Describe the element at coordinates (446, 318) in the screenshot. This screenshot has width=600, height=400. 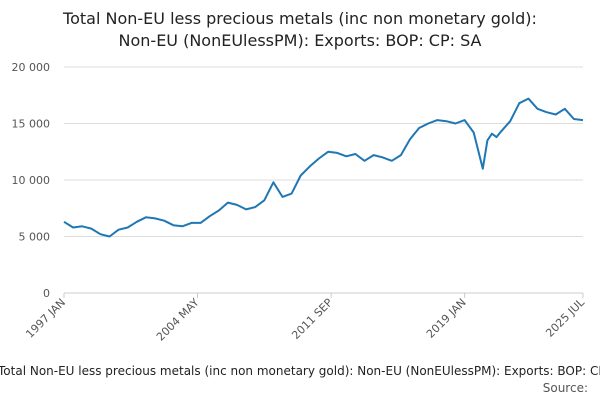
I see `x-tick-label: 2019 JAN` at that location.